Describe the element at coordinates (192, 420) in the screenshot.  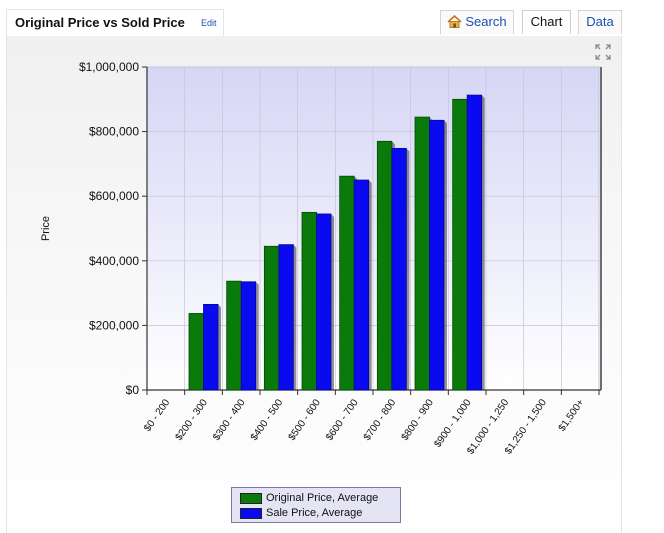
I see `x-tick-label: $200 - 300` at that location.